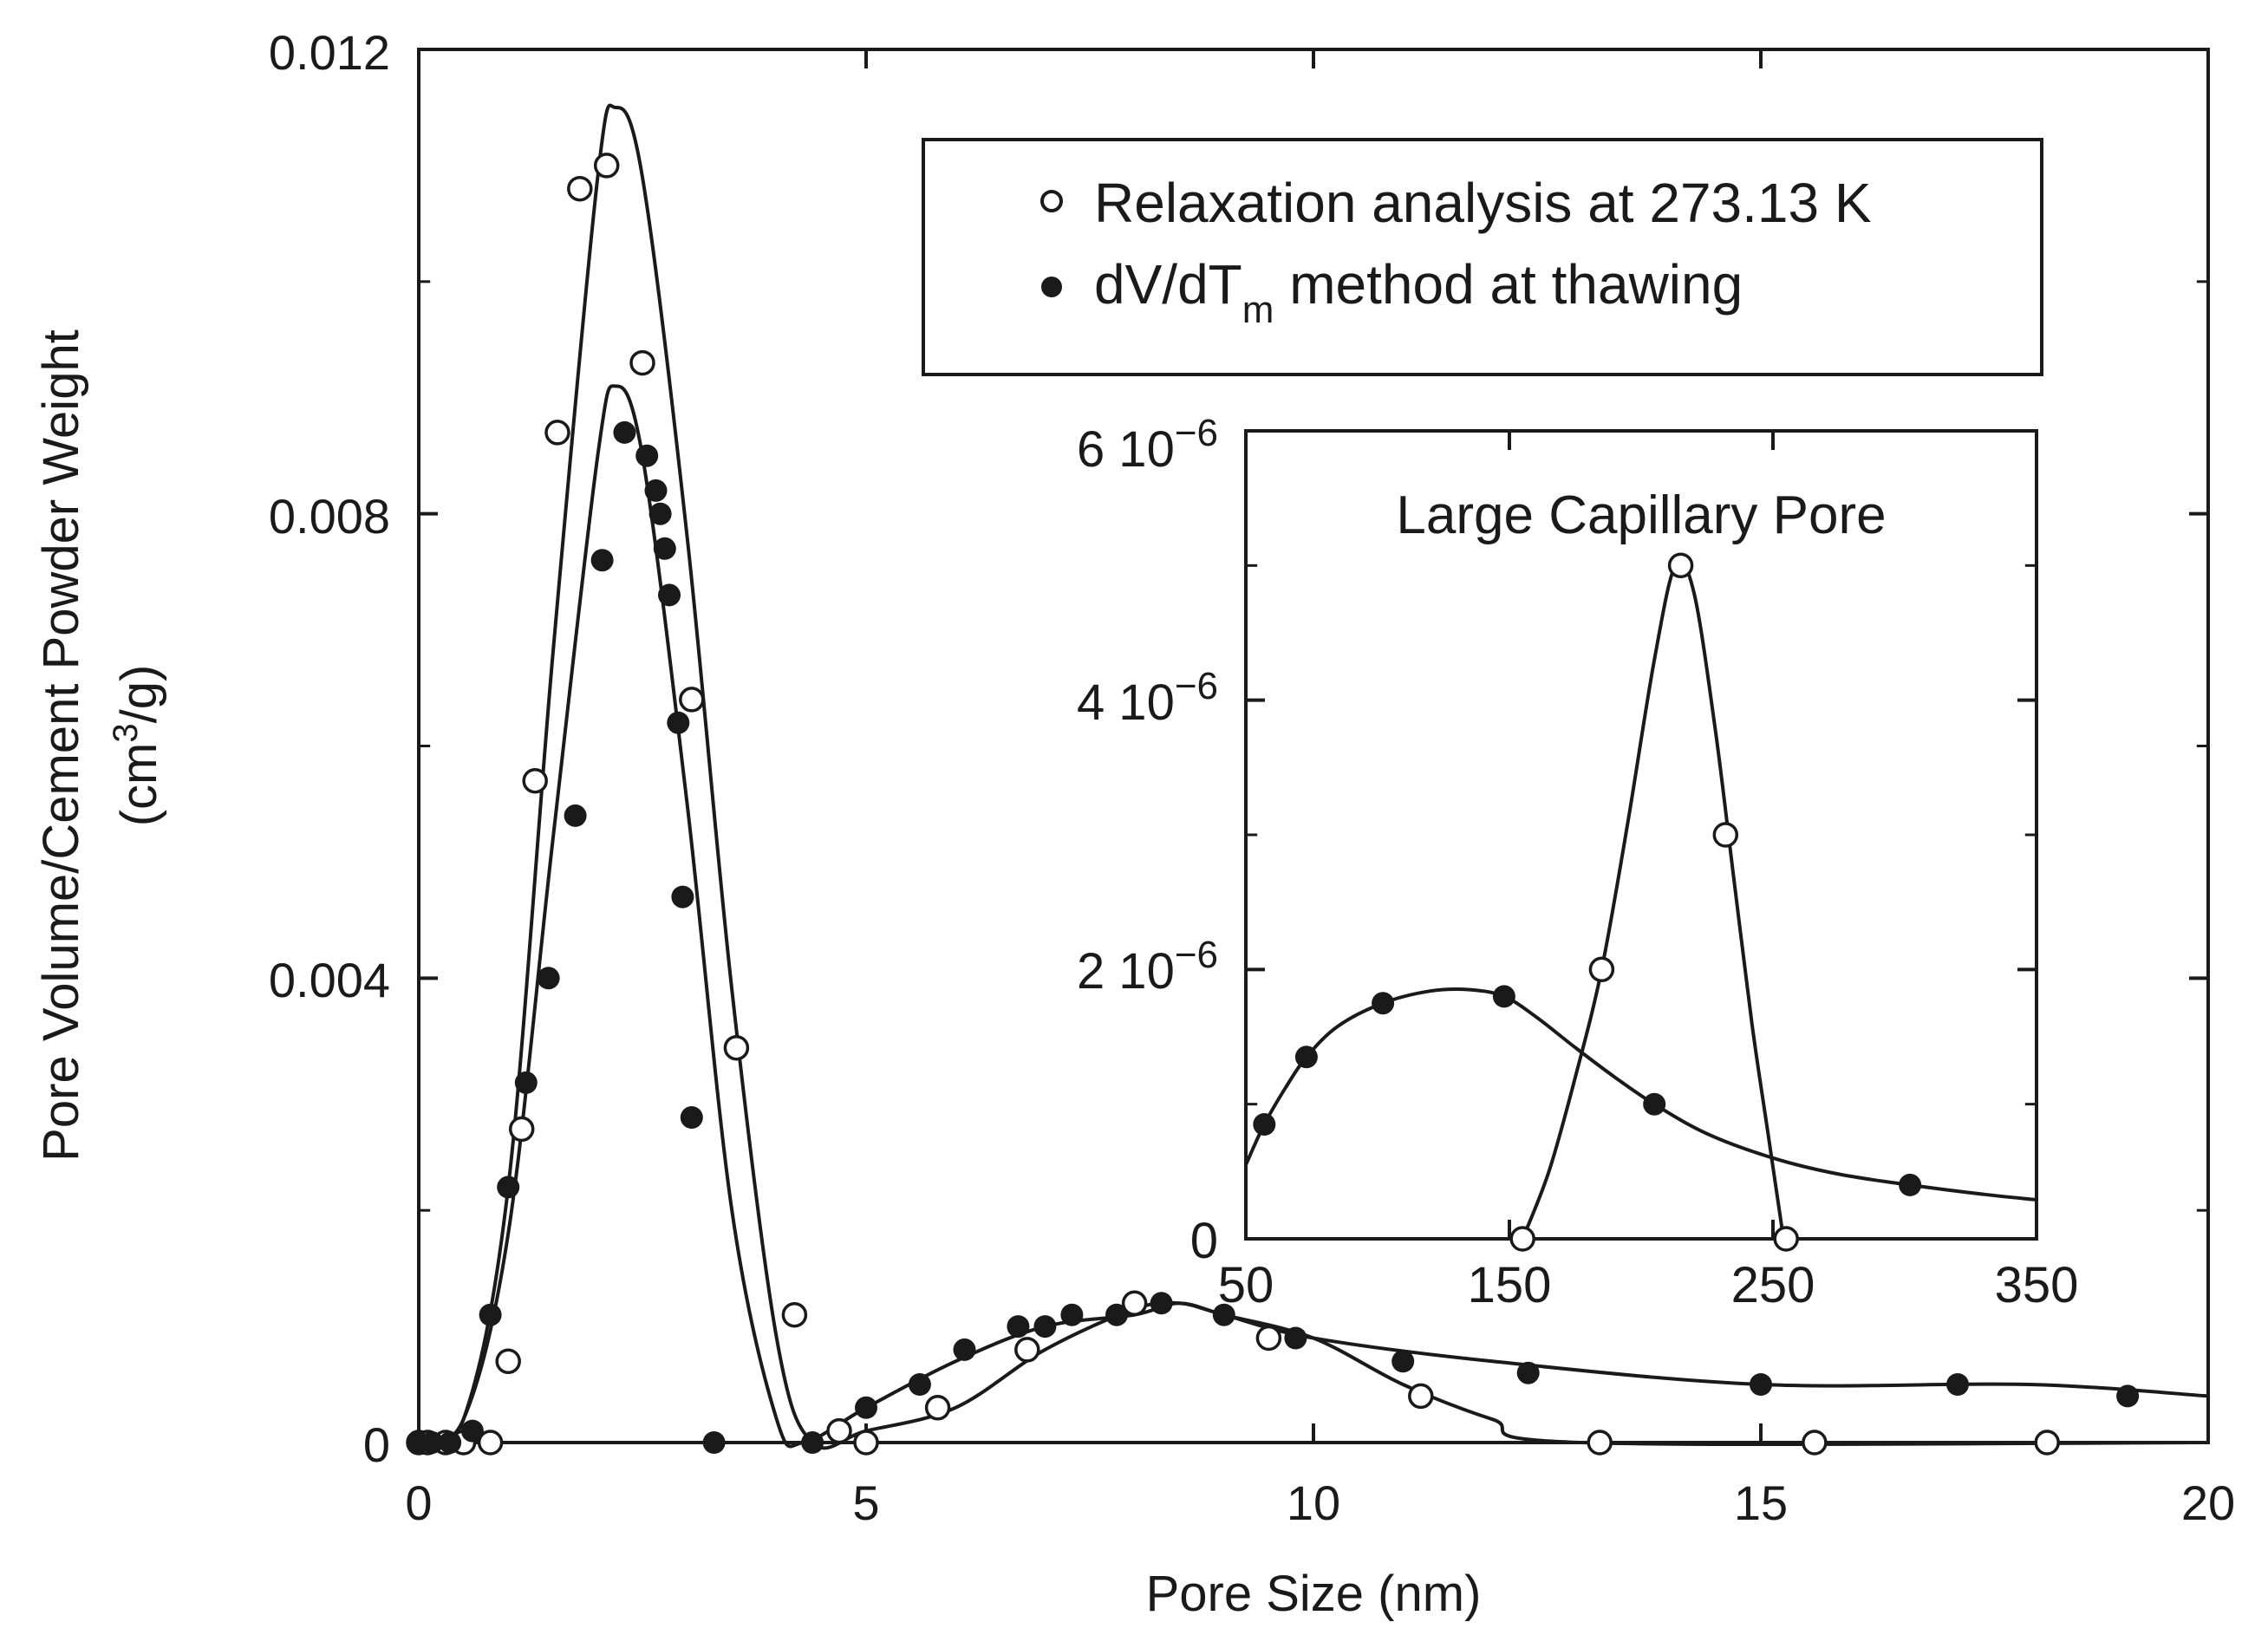 This screenshot has width=2268, height=1648. What do you see at coordinates (329, 517) in the screenshot?
I see `main-y-tick-label-2: 0.008` at bounding box center [329, 517].